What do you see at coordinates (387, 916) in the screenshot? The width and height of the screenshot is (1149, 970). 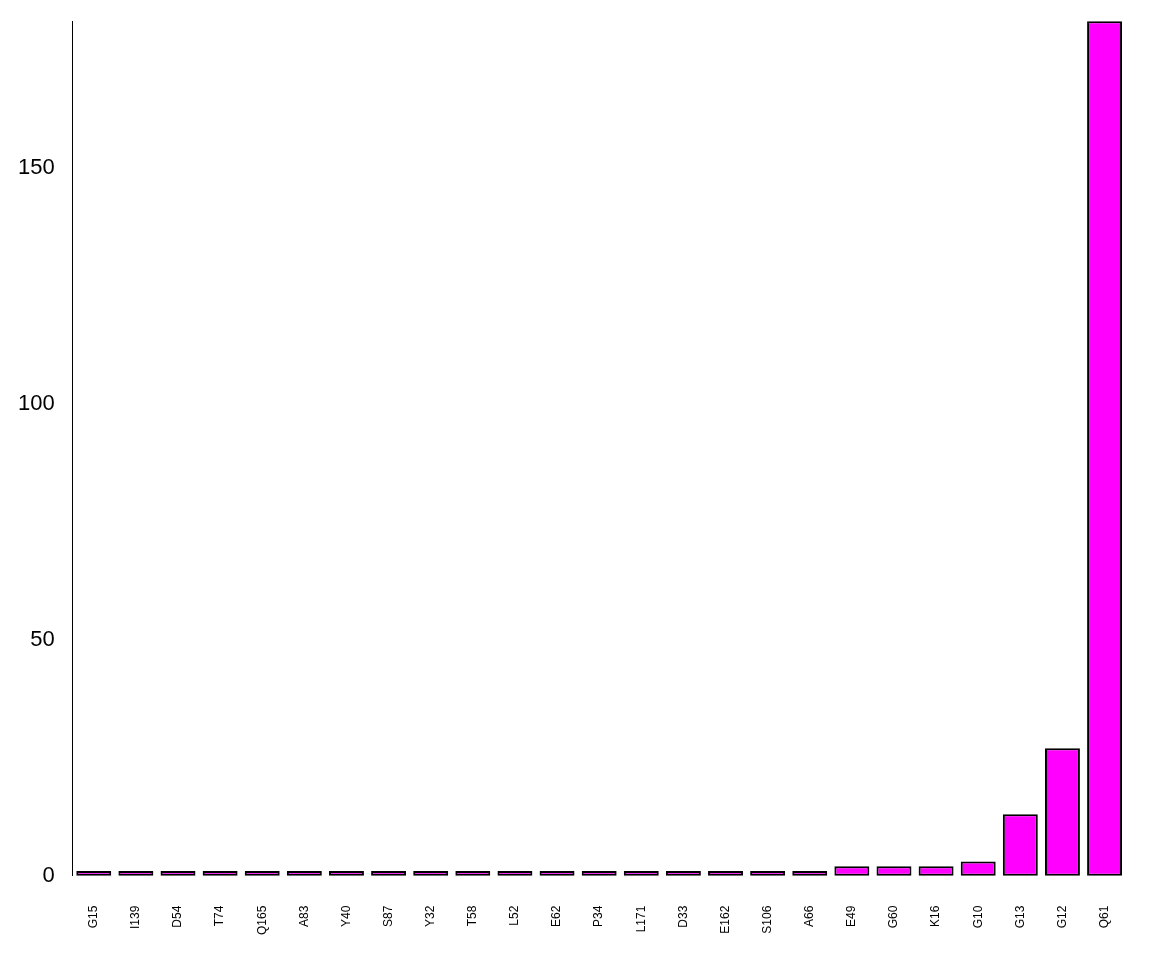 I see `x-tick-label: S87` at bounding box center [387, 916].